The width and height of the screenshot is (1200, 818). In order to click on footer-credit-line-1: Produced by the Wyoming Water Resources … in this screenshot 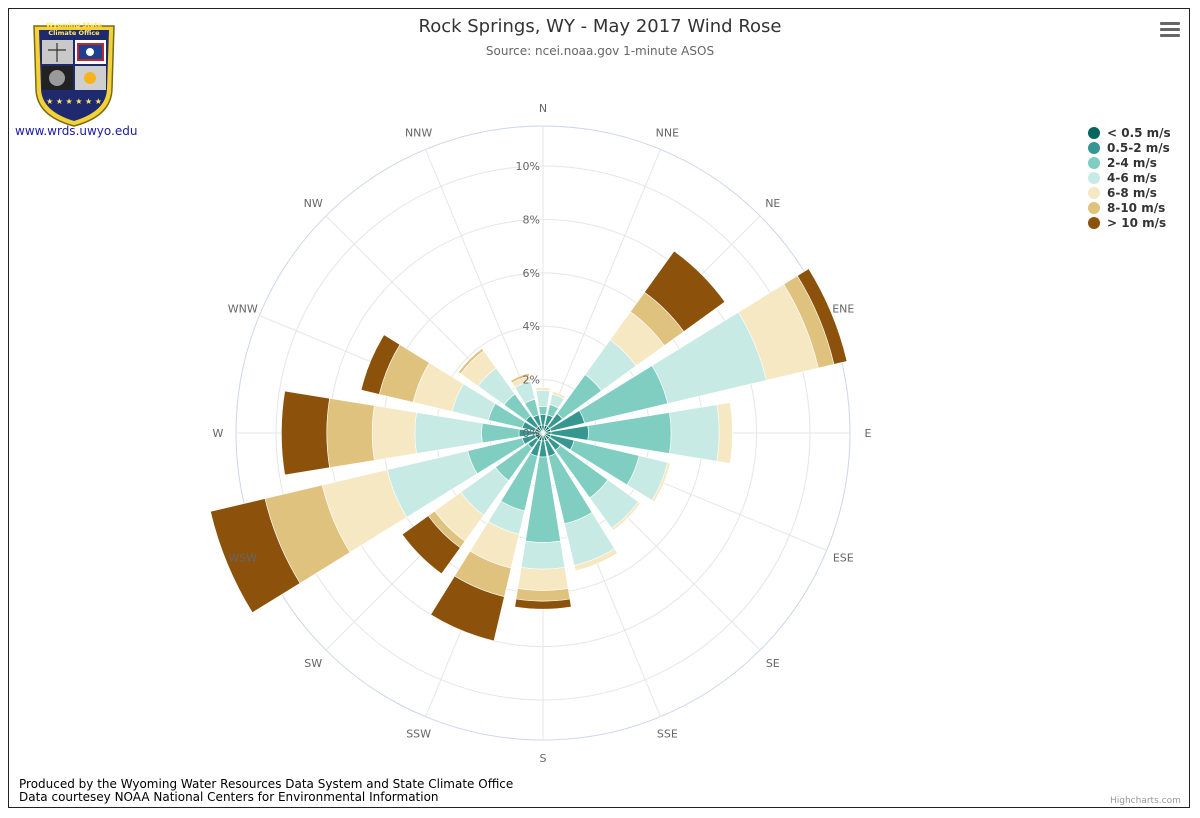, I will do `click(266, 784)`.